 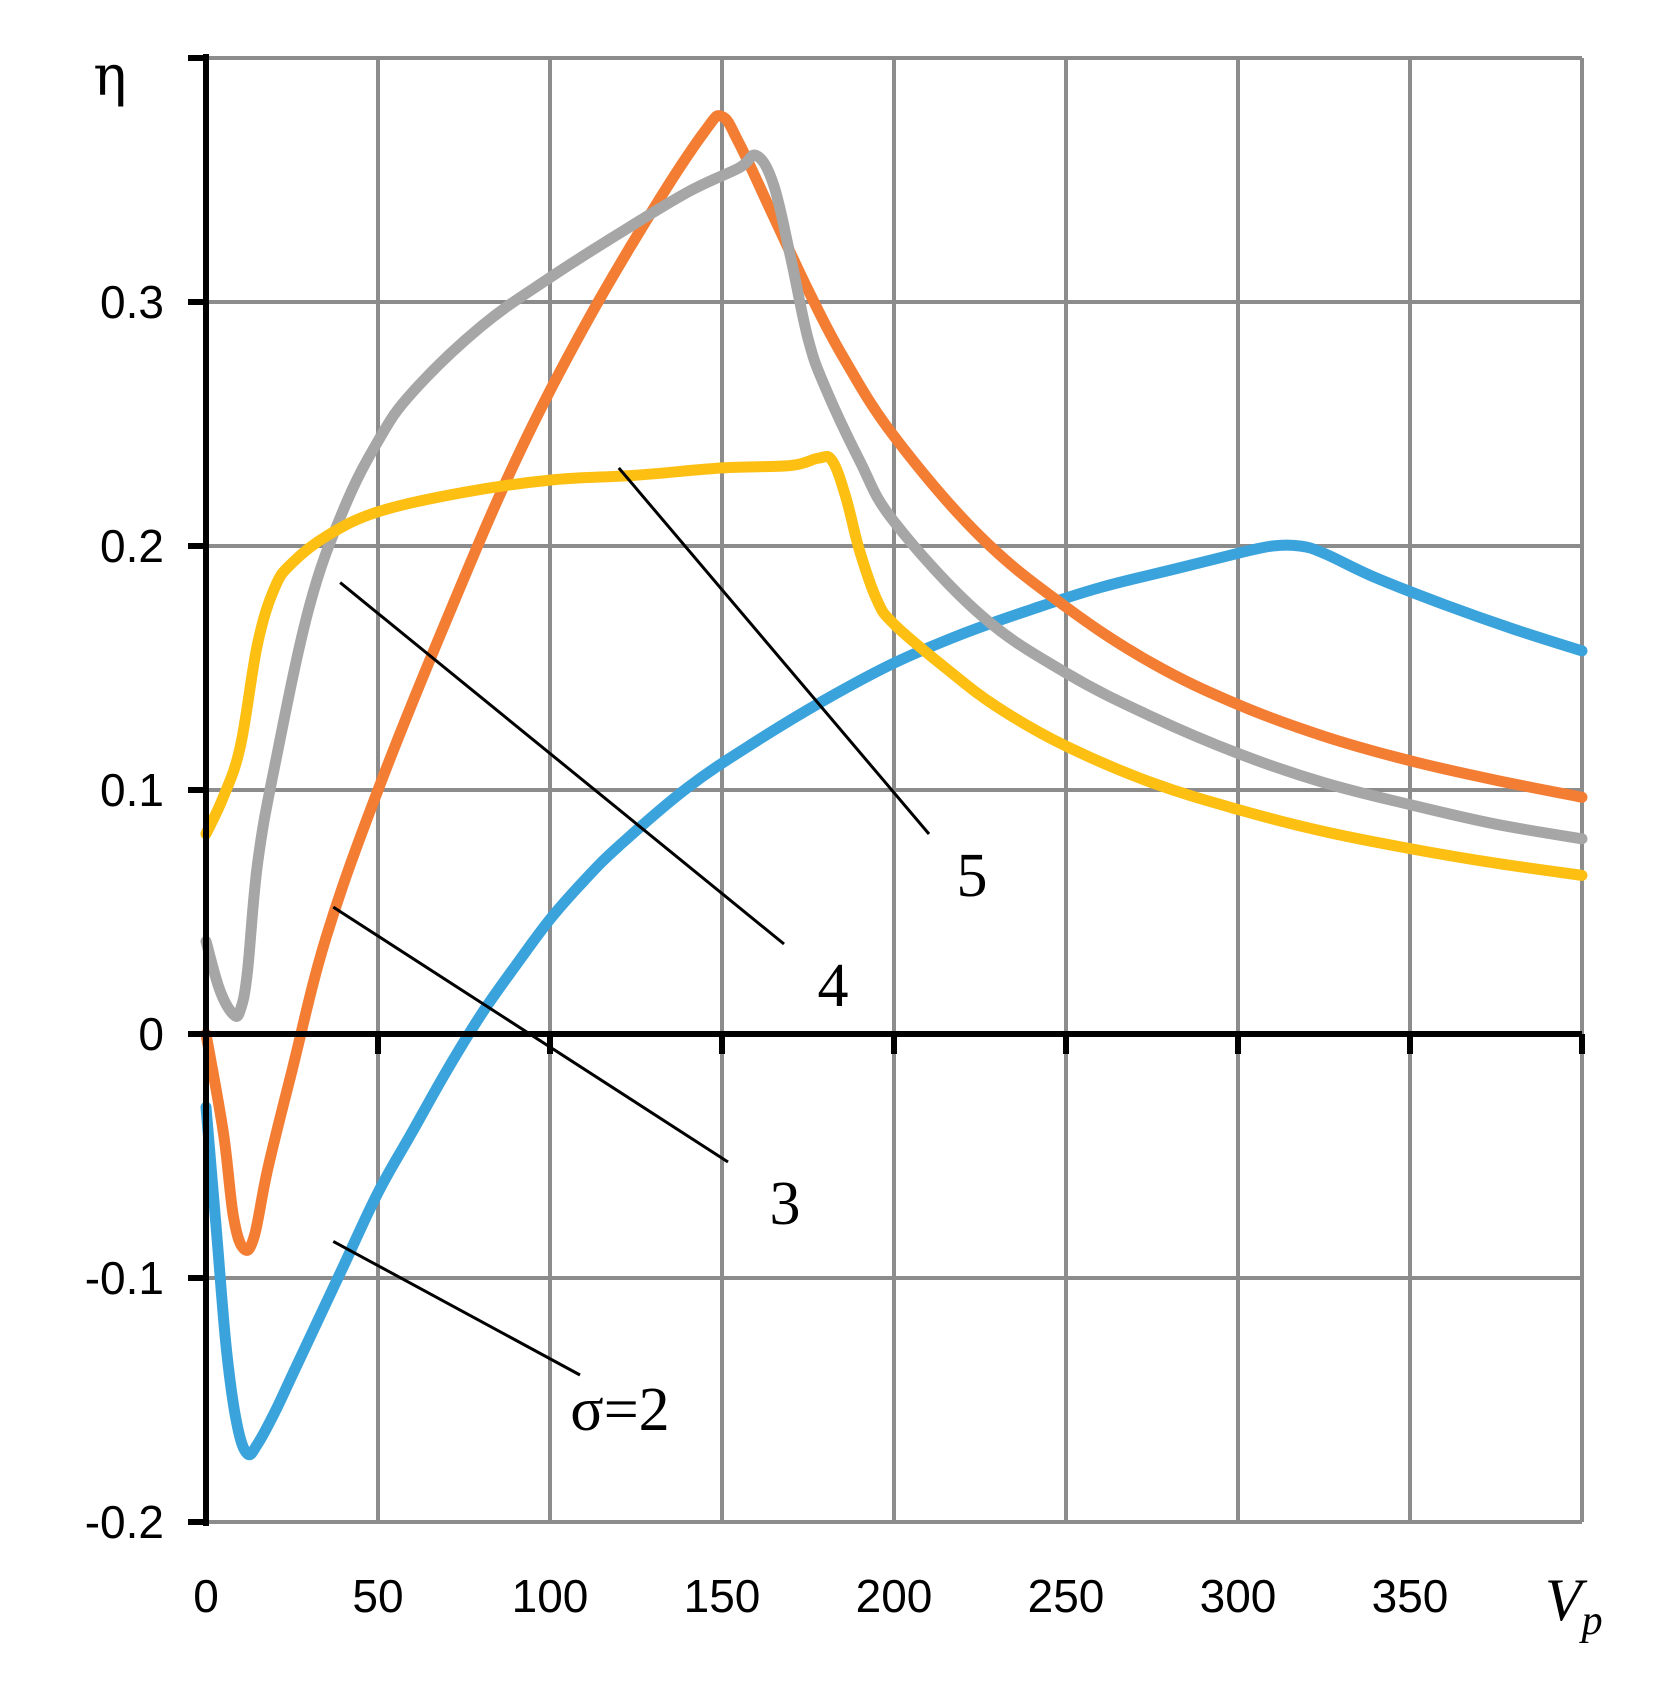 I want to click on annotation-labels: σ=2 3 4 5, so click(x=778, y=1143).